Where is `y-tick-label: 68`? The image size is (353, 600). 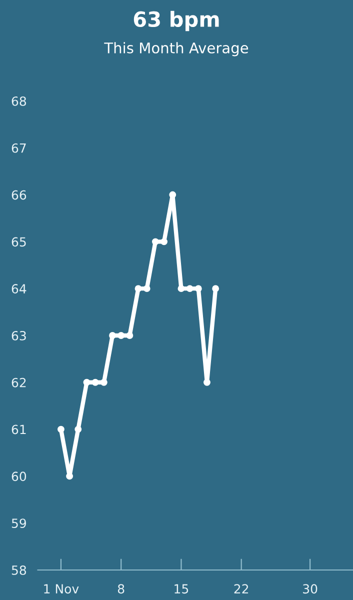 y-tick-label: 68 is located at coordinates (19, 101).